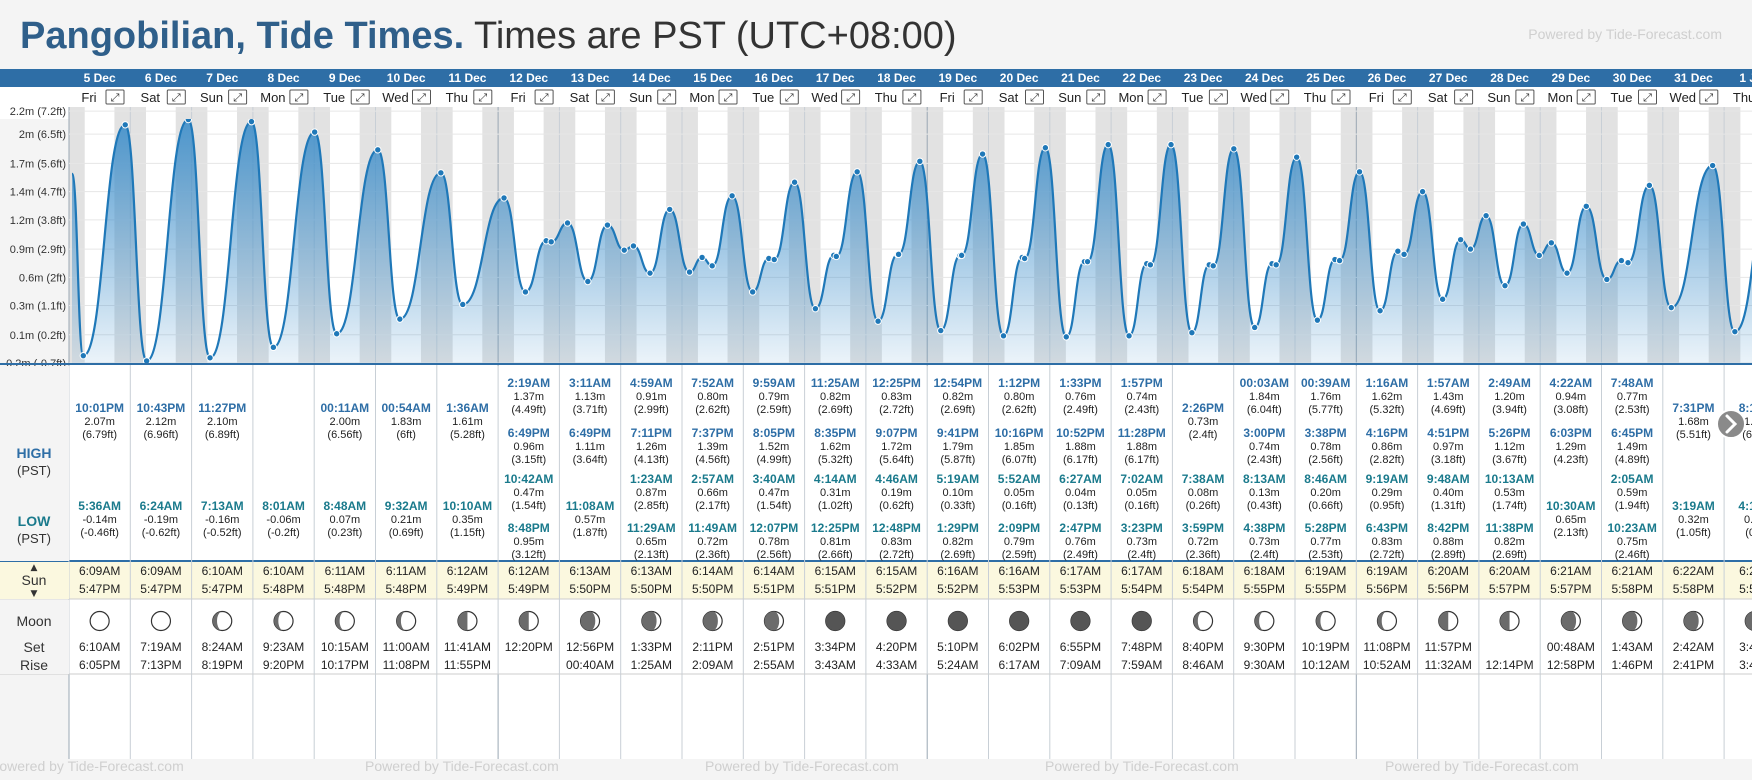 The image size is (1752, 780). Describe the element at coordinates (1731, 424) in the screenshot. I see `next-days-button` at that location.